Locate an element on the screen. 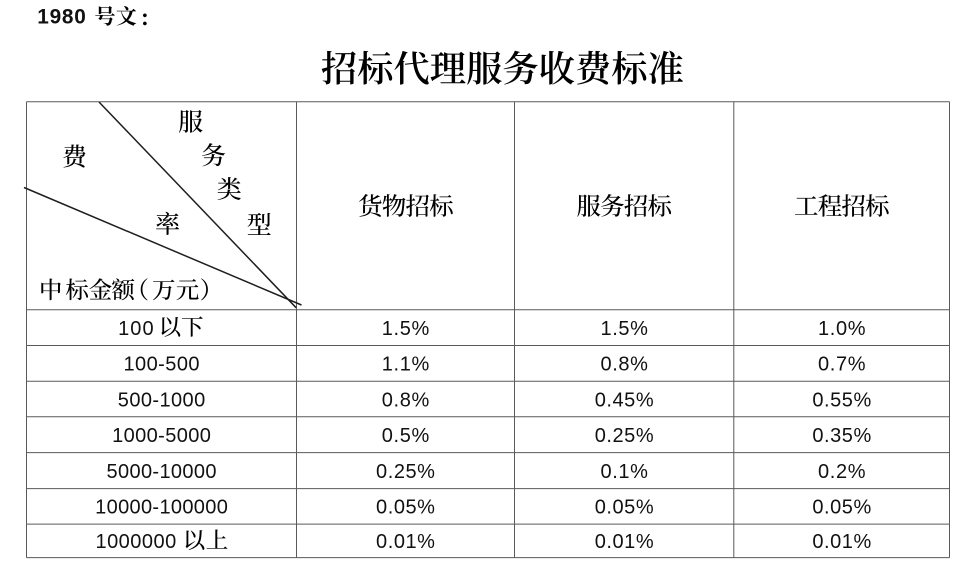  svg-text: 1980 is located at coordinates (61, 16).